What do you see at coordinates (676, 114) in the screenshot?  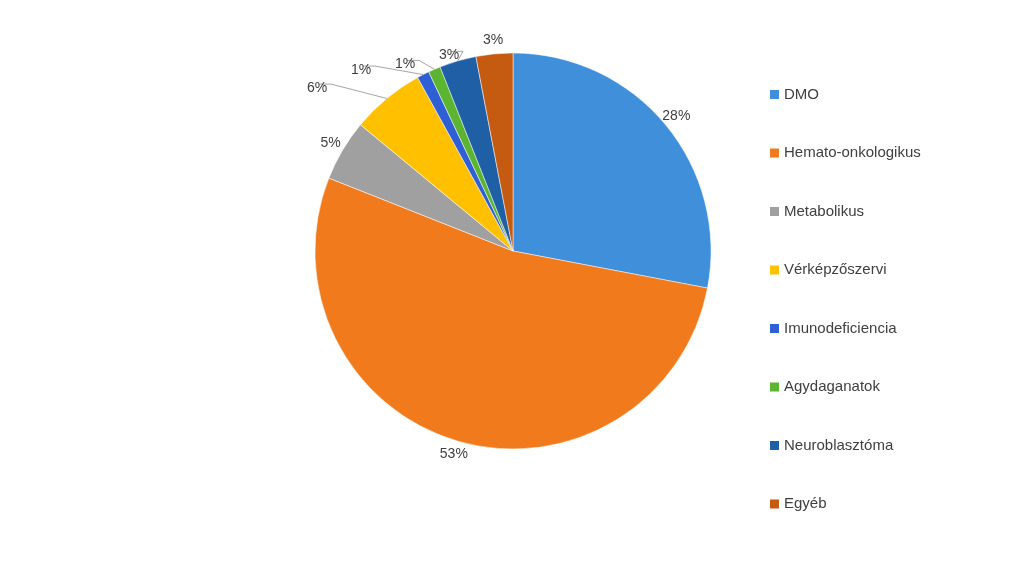 I see `data-label: 28%` at bounding box center [676, 114].